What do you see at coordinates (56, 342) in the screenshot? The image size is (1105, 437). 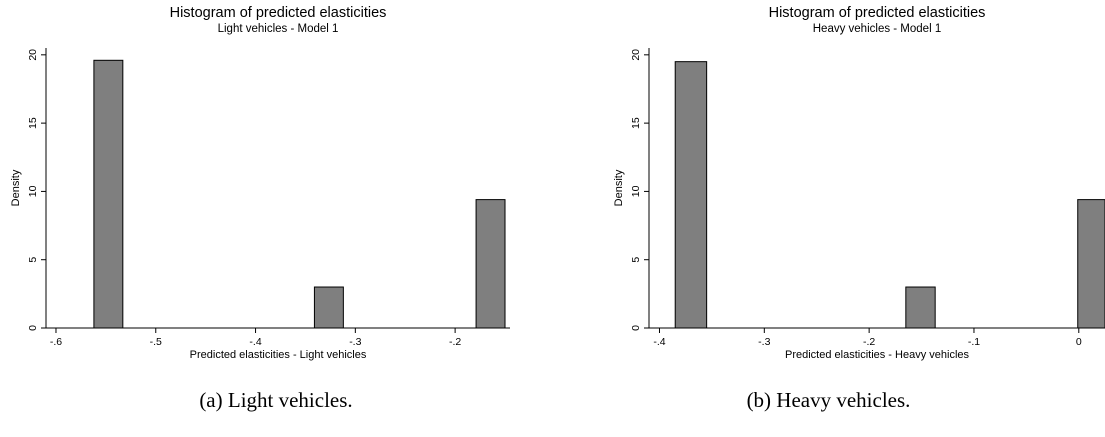 I see `x-tick-label: -.6` at bounding box center [56, 342].